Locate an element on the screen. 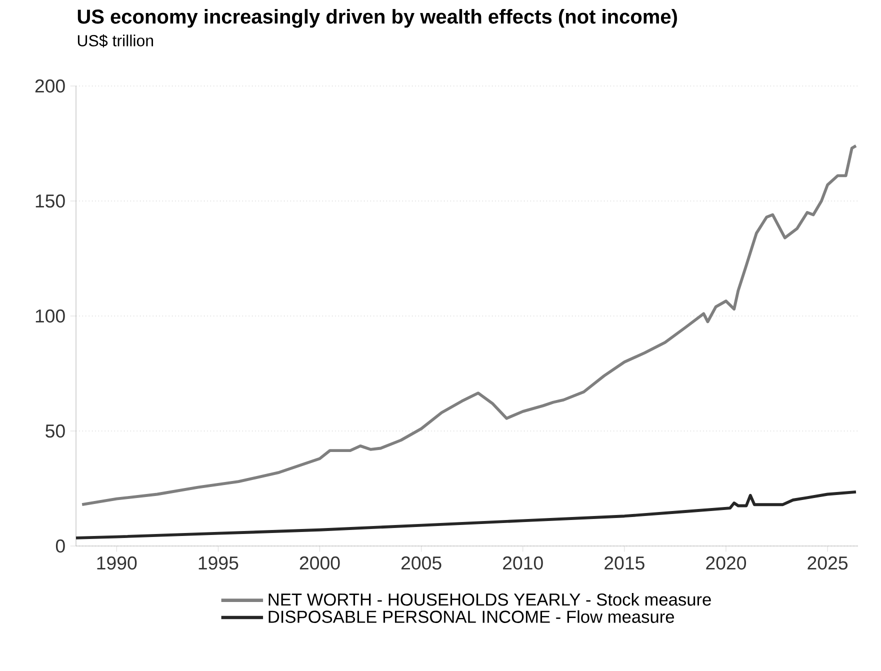 This screenshot has width=881, height=671. y-tick-label: 100 is located at coordinates (50, 316).